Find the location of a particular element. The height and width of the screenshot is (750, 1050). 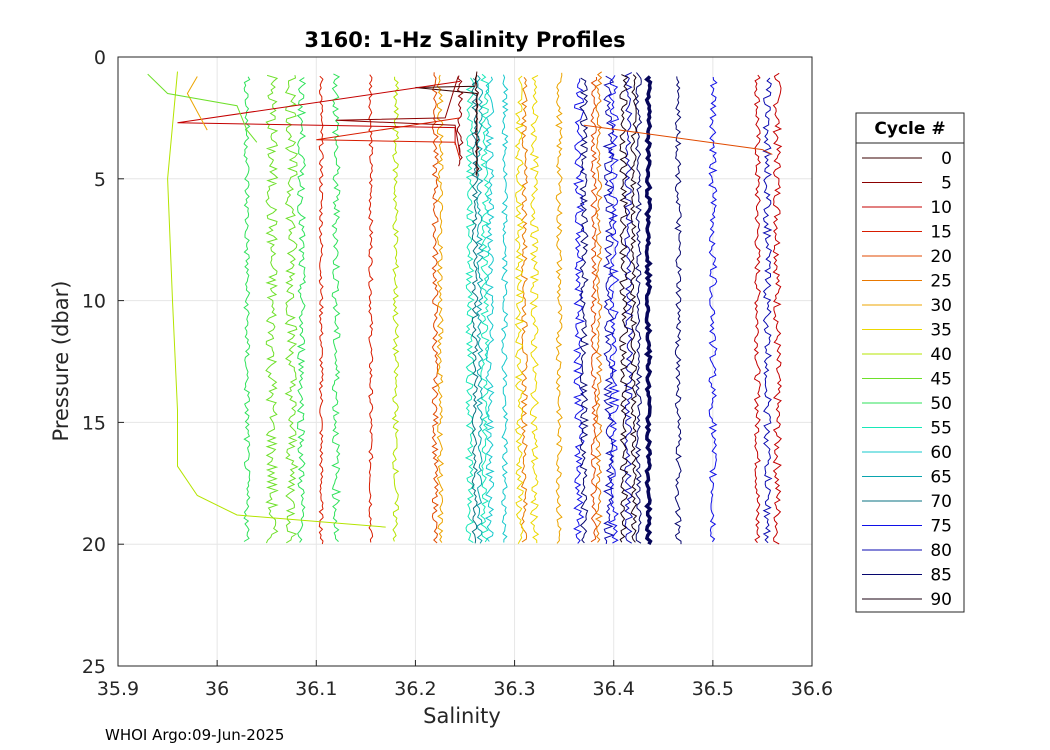

x-tick-label: 36.2 is located at coordinates (415, 689).